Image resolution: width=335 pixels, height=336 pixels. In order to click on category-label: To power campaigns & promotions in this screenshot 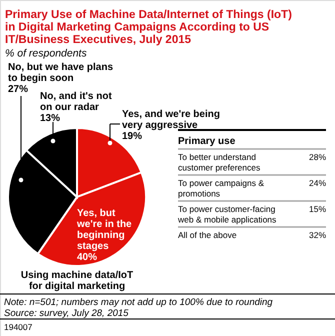, I will do `click(221, 188)`.